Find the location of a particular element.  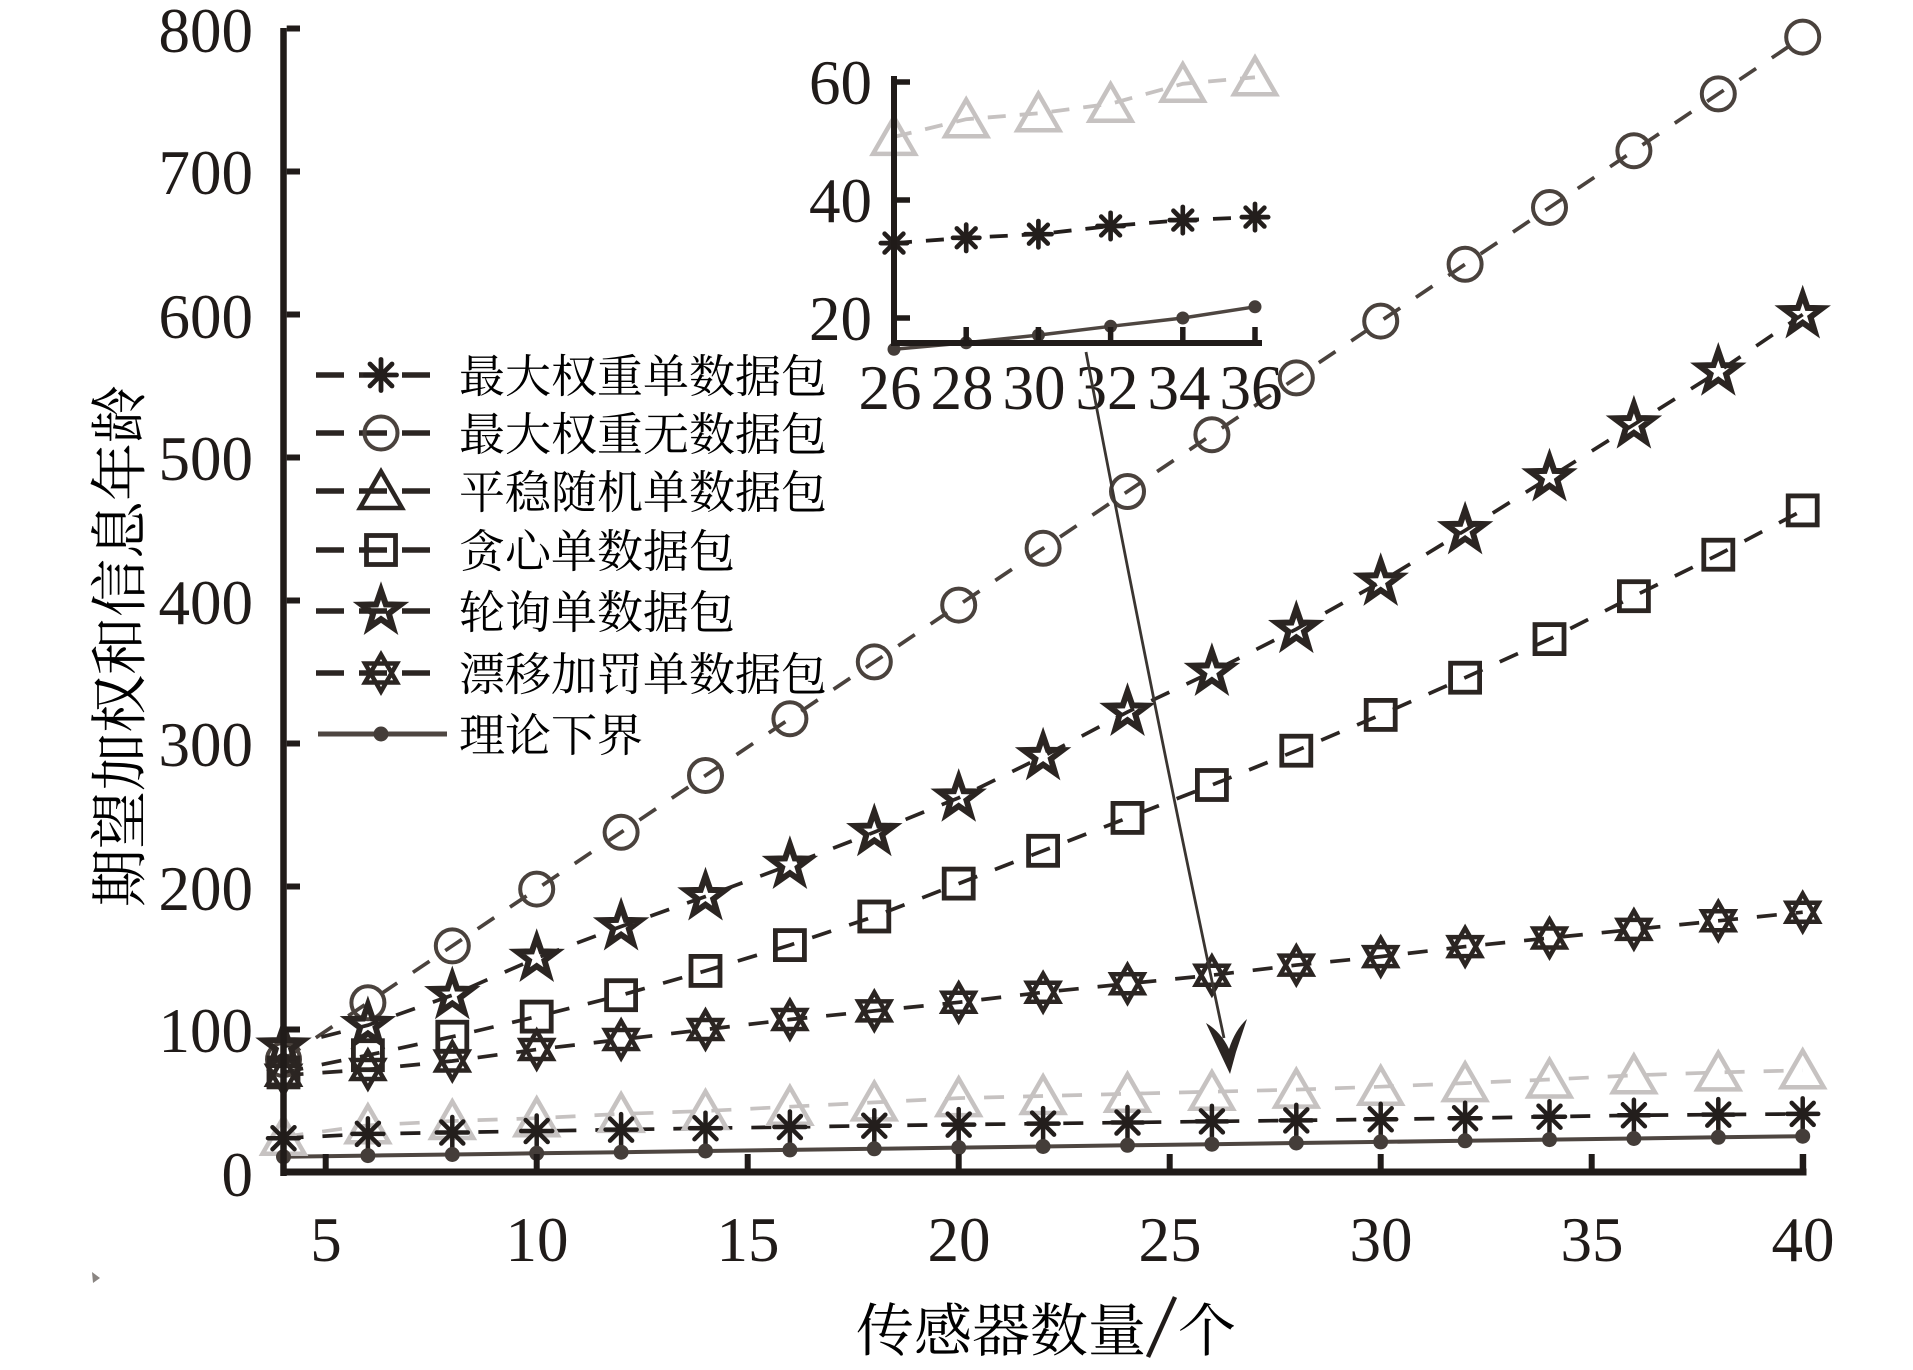

svg-text: 28 is located at coordinates (962, 388).